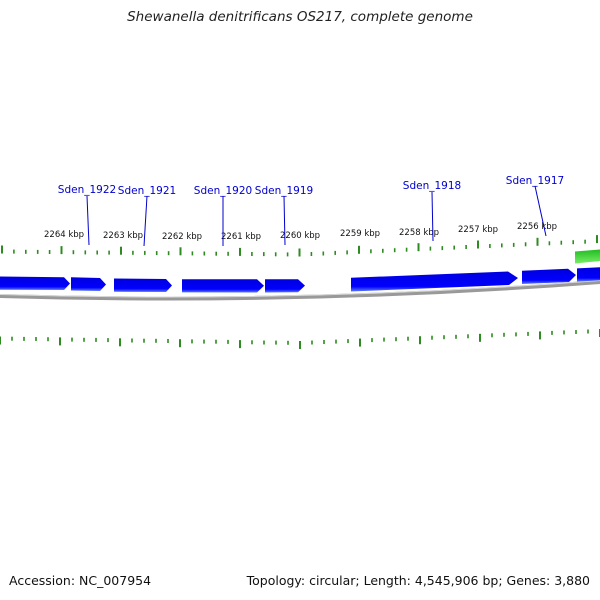  What do you see at coordinates (300, 339) in the screenshot?
I see `scale-ticks-inner` at bounding box center [300, 339].